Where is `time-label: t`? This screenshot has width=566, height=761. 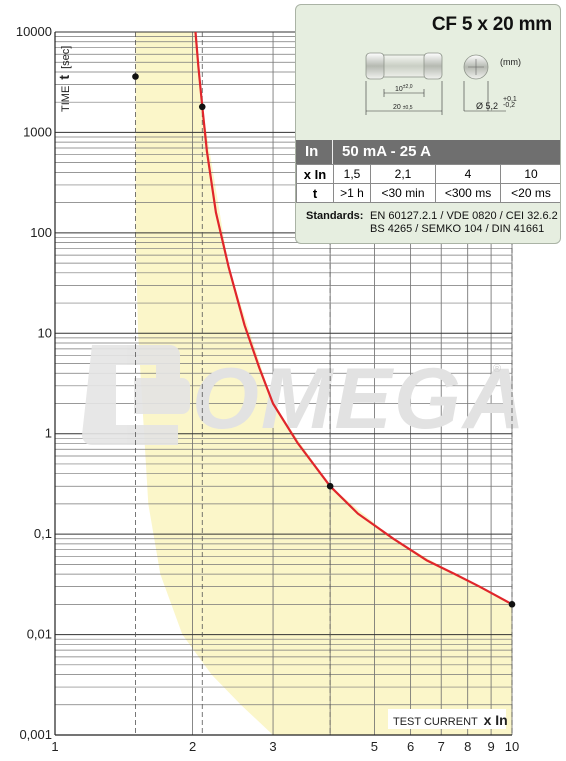 time-label: t is located at coordinates (315, 193).